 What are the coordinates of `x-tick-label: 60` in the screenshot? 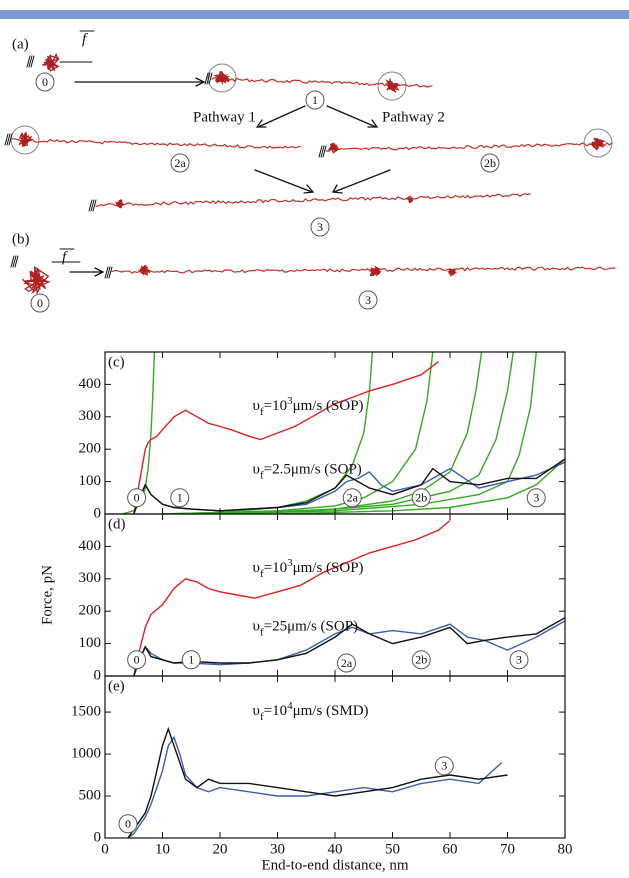 It's located at (450, 849).